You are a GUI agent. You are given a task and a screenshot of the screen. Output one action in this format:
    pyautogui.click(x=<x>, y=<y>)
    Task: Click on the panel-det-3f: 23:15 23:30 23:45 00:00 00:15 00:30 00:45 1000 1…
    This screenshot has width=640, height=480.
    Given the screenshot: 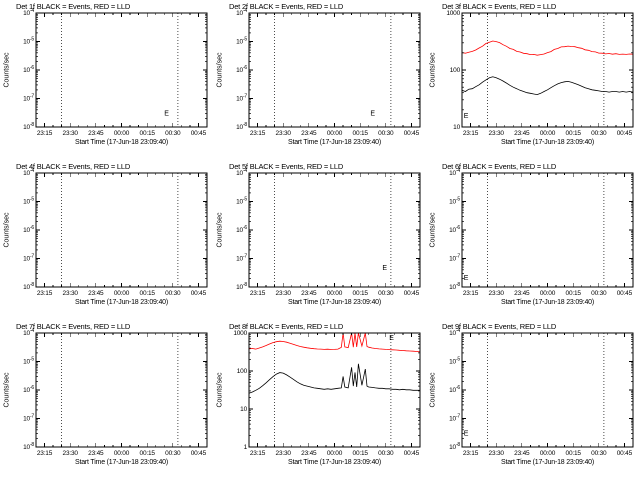 What is the action you would take?
    pyautogui.click(x=533, y=80)
    